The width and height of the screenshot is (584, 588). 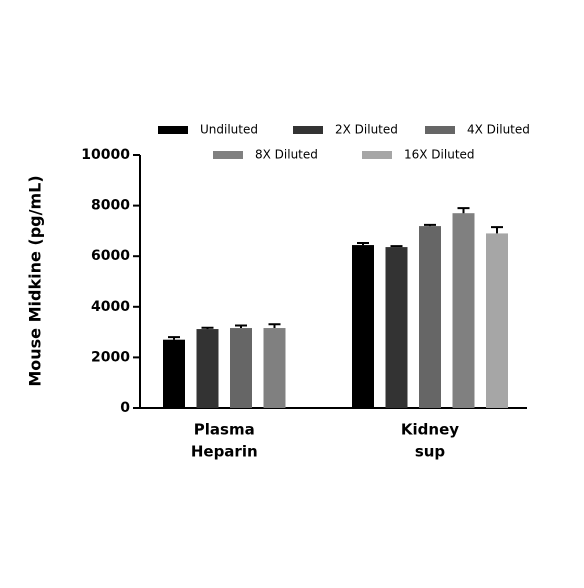 What do you see at coordinates (35, 280) in the screenshot?
I see `y-axis-label: Mouse Midkine (pg/mL)` at bounding box center [35, 280].